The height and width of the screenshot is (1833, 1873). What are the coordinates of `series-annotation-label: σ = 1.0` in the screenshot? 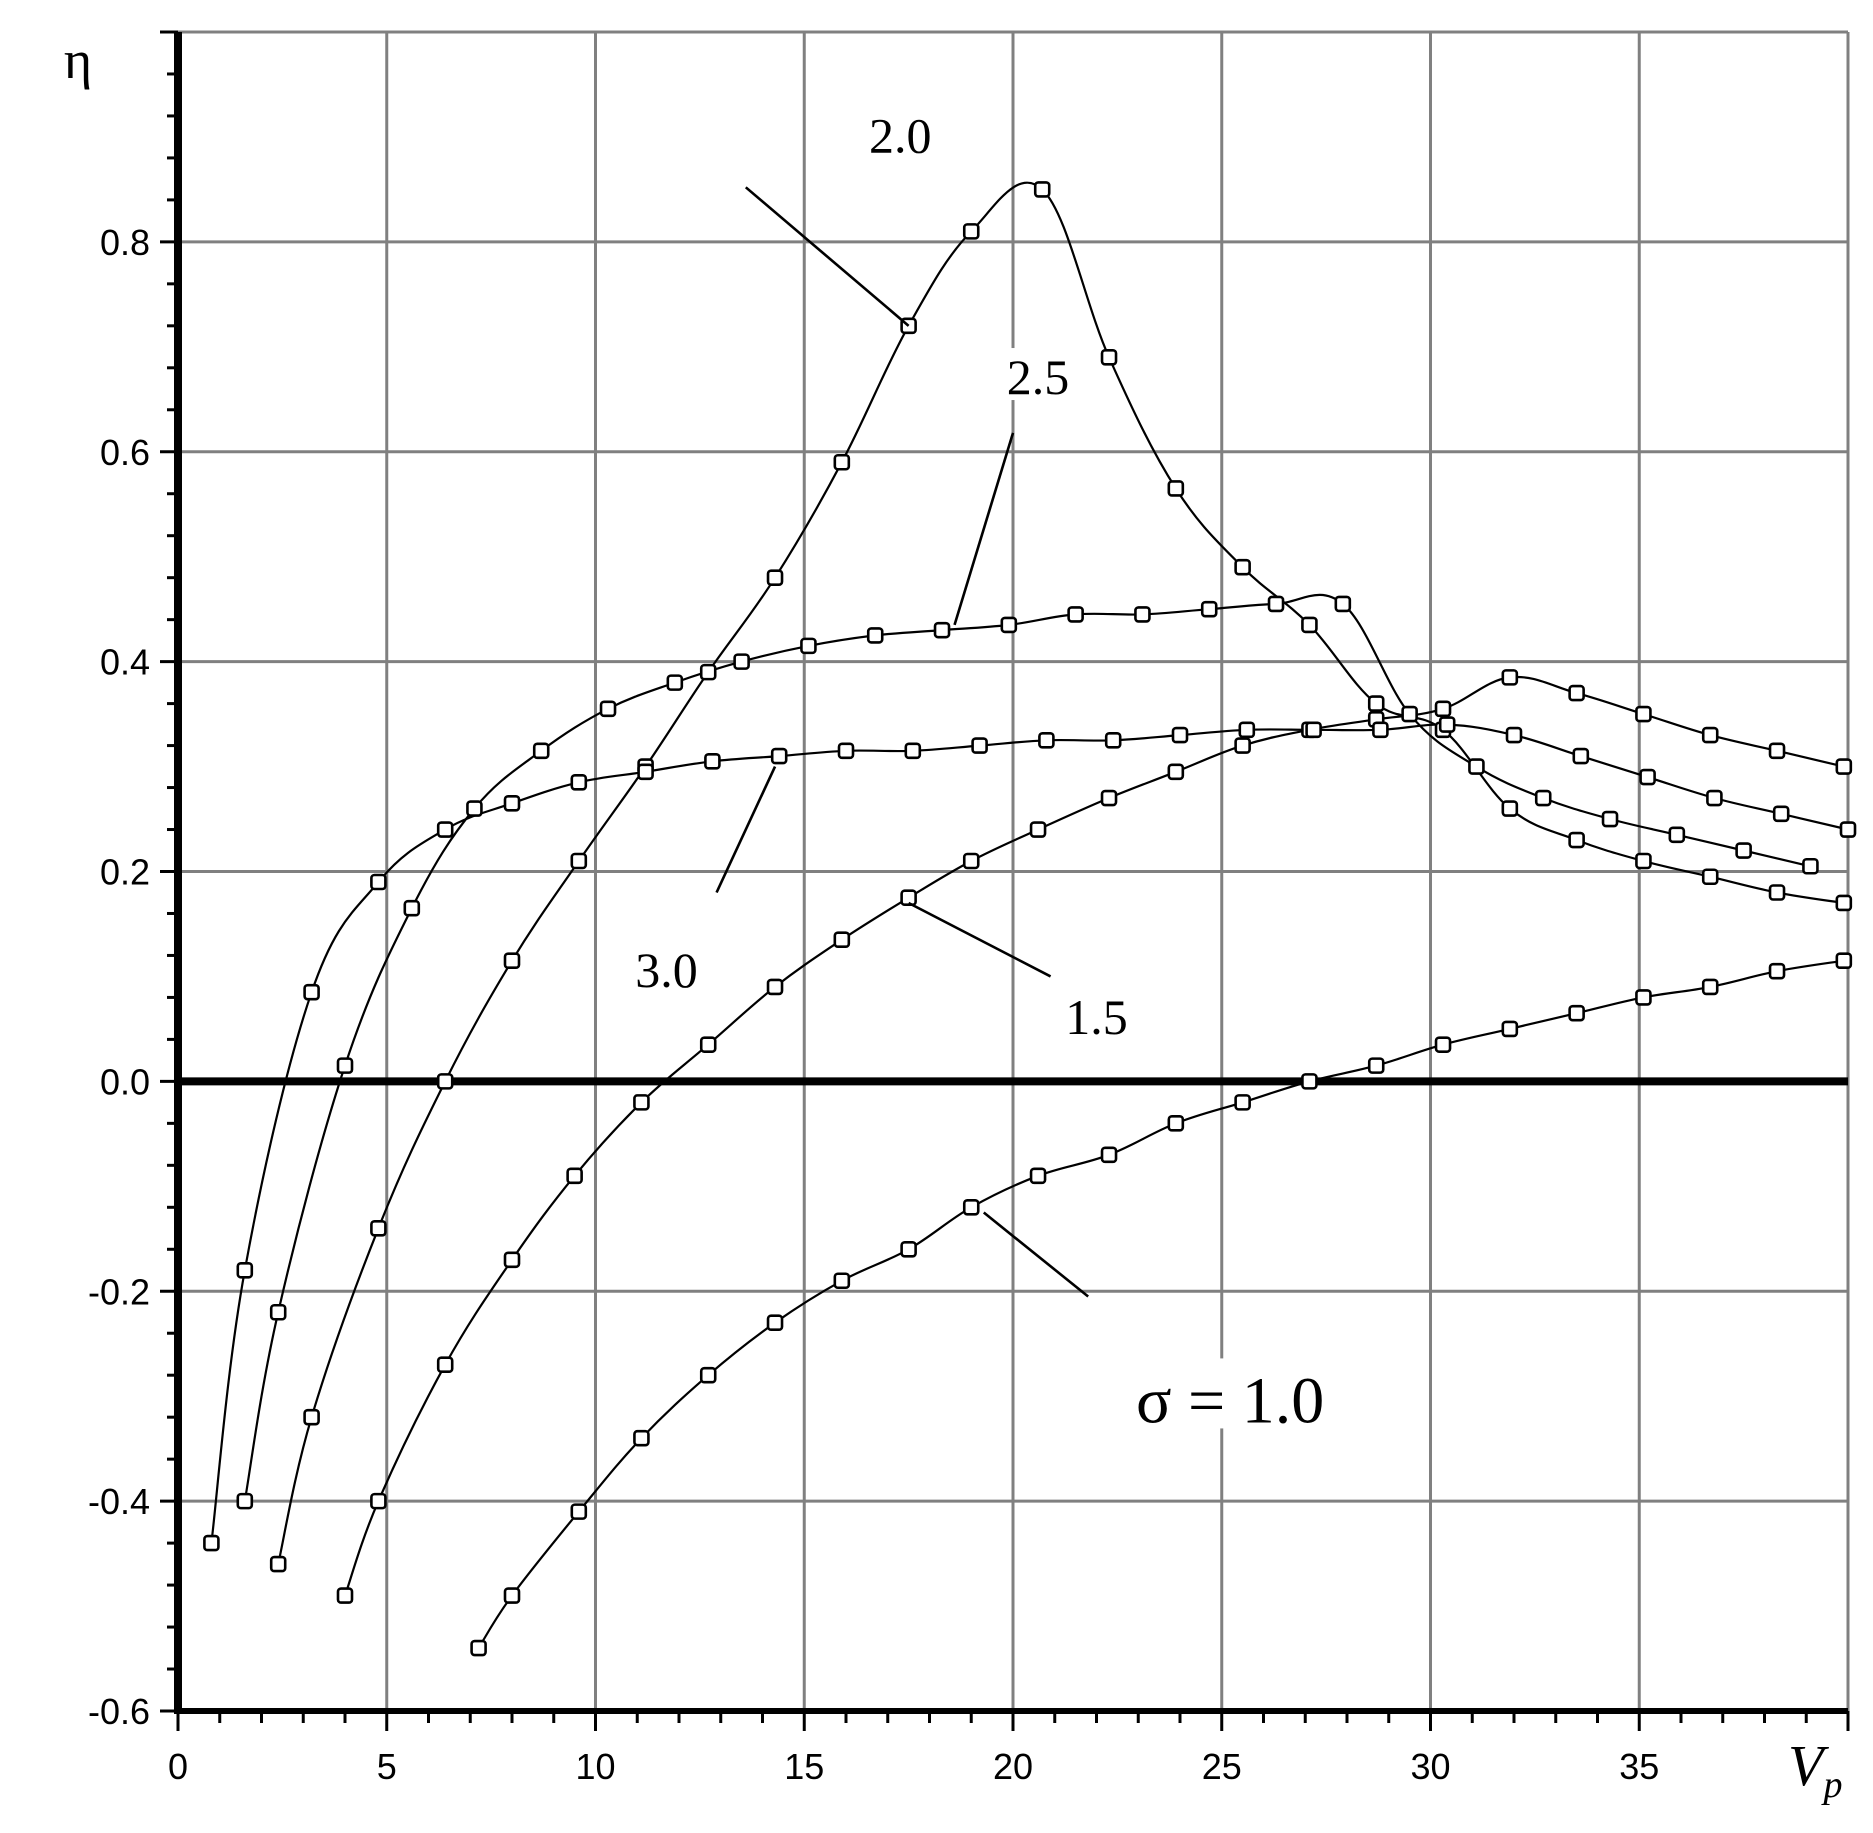 It's located at (1230, 1400).